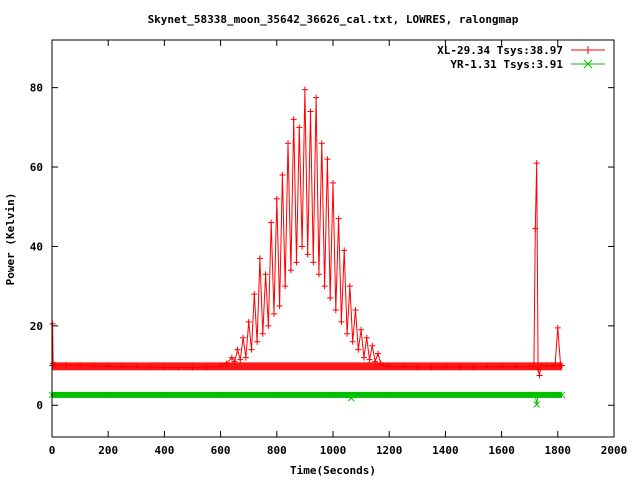 This screenshot has width=640, height=480. What do you see at coordinates (277, 450) in the screenshot?
I see `x-tick-label: 800` at bounding box center [277, 450].